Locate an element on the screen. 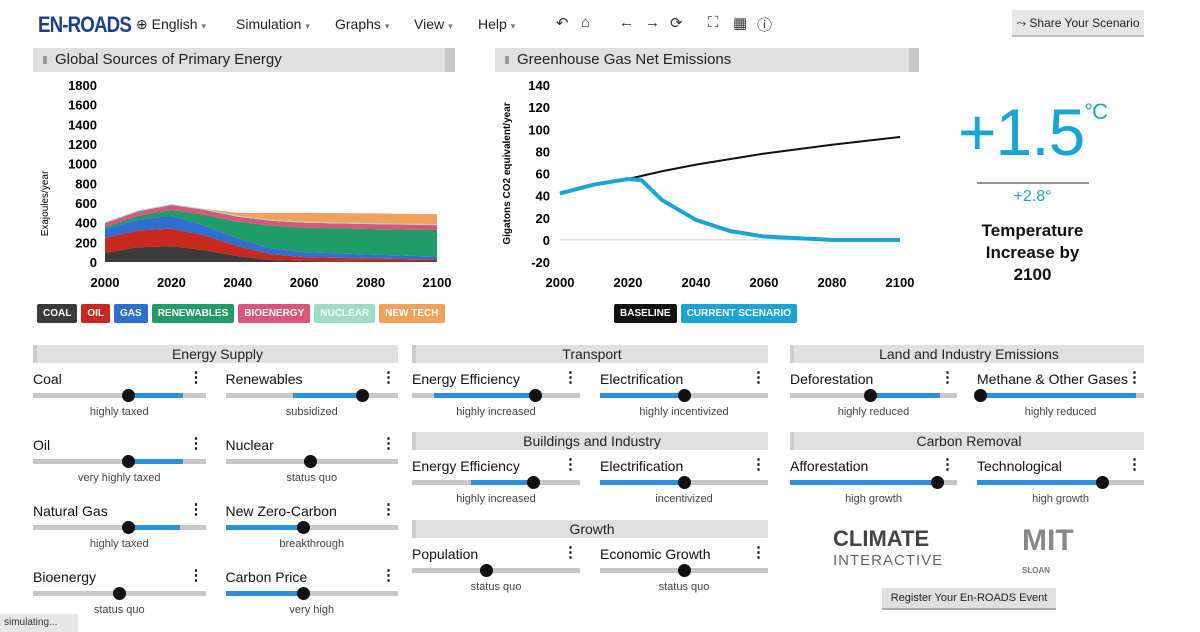 This screenshot has height=632, width=1200. register-event-button: Register Your En-ROADS Event is located at coordinates (969, 599).